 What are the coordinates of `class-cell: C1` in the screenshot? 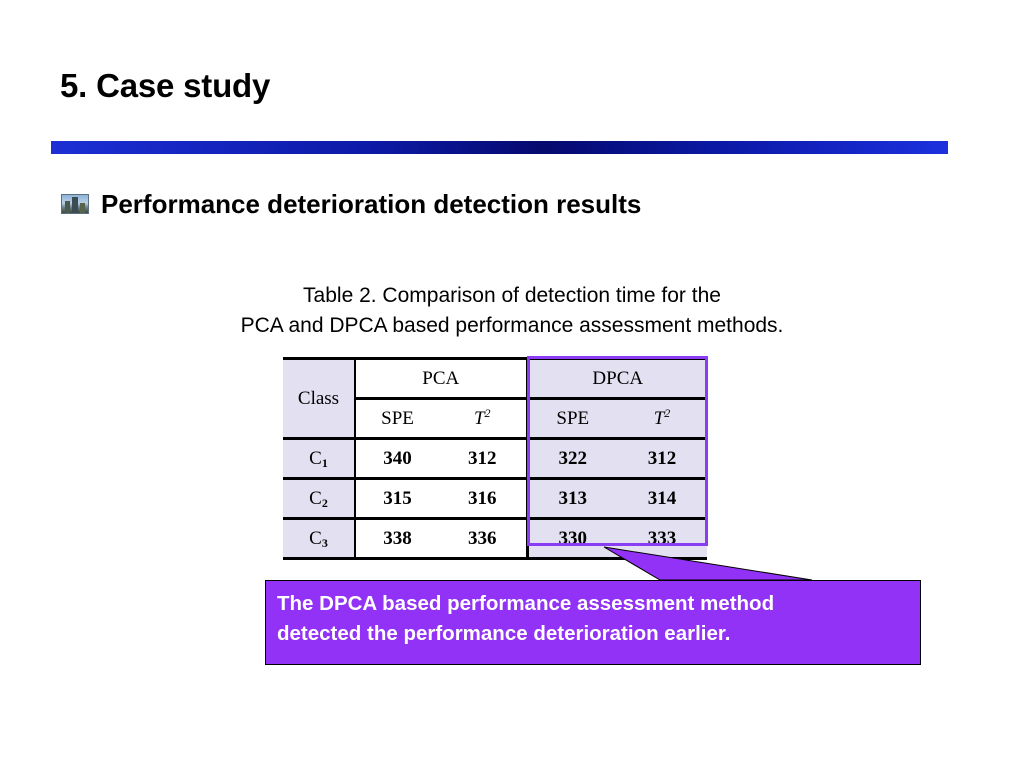 It's located at (319, 459).